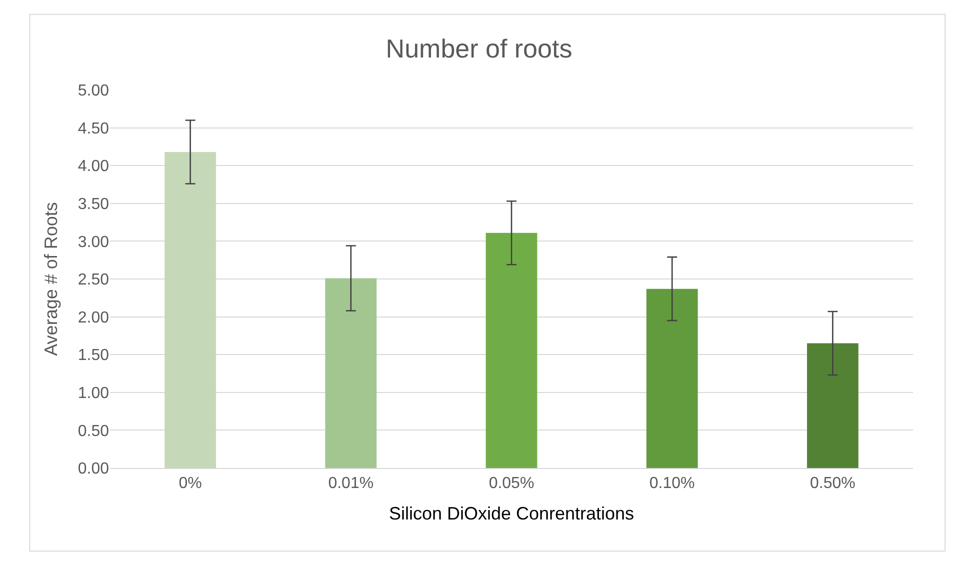 This screenshot has height=563, width=958. I want to click on y-tick-label: 1.00, so click(94, 393).